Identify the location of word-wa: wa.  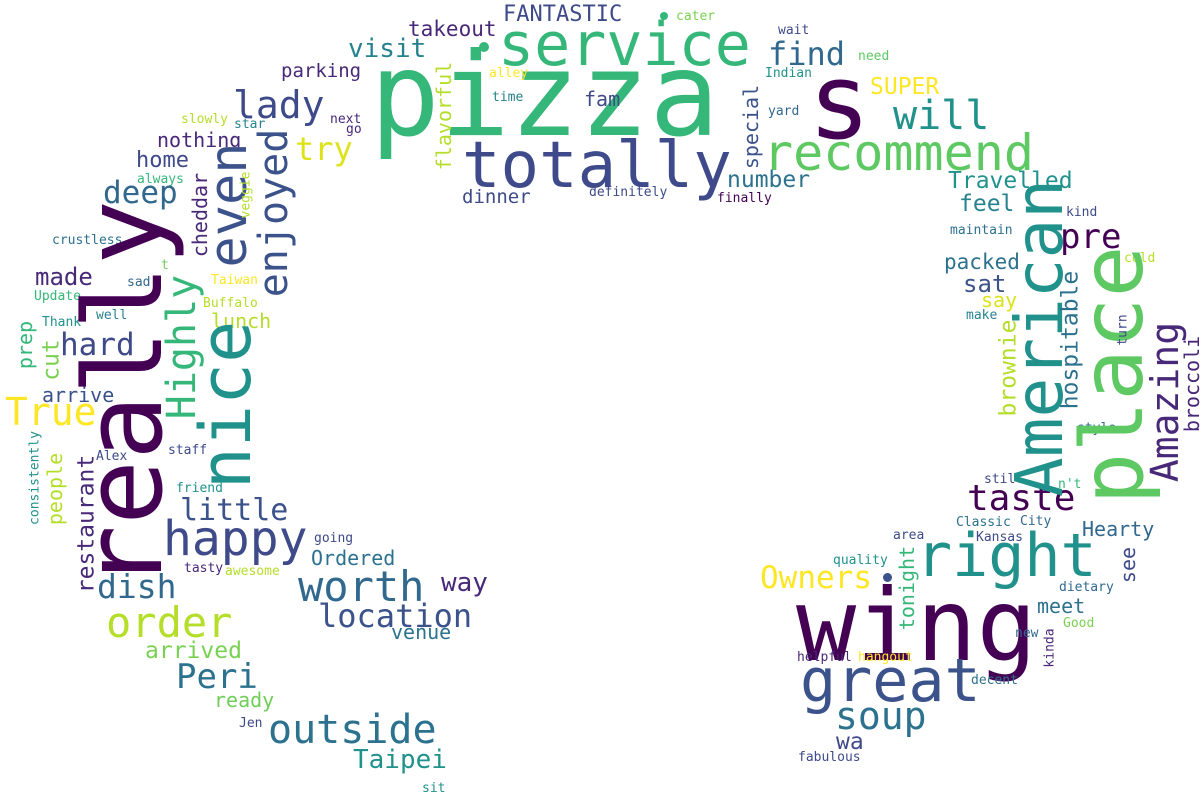
(850, 742).